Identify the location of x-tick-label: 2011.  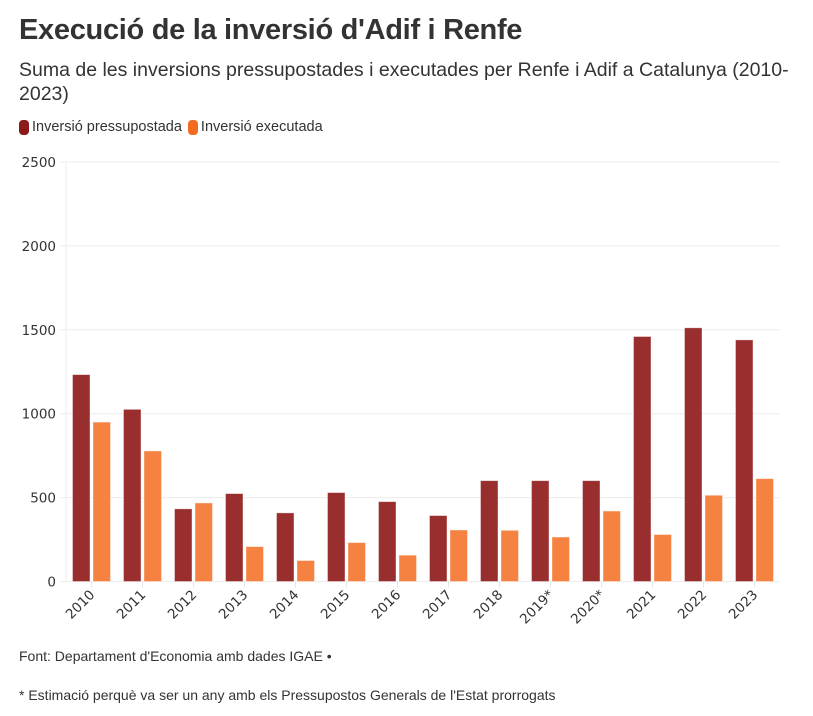
(132, 605).